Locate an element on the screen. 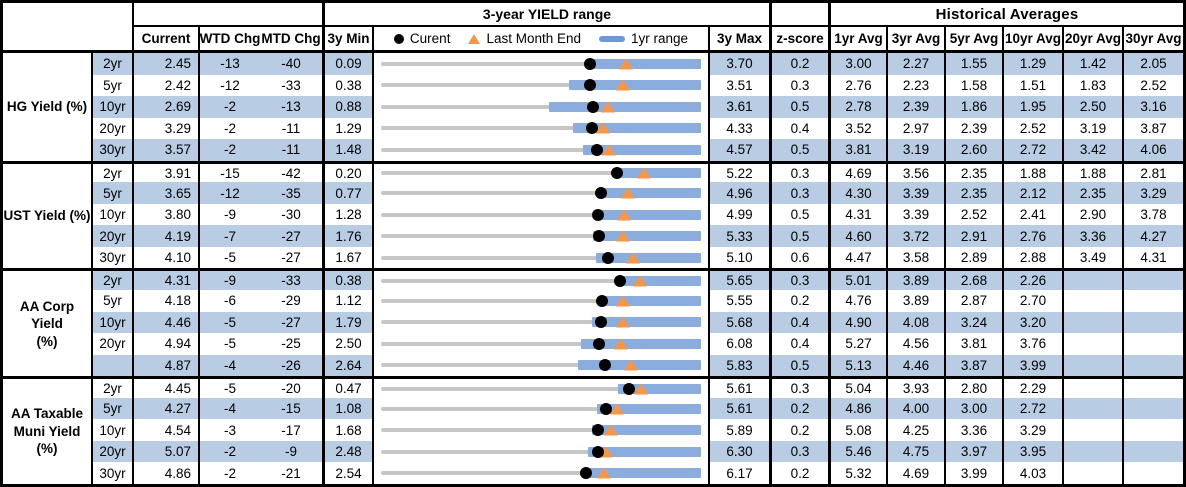 Image resolution: width=1186 pixels, height=487 pixels. avg-value: 3.19 is located at coordinates (1092, 128).